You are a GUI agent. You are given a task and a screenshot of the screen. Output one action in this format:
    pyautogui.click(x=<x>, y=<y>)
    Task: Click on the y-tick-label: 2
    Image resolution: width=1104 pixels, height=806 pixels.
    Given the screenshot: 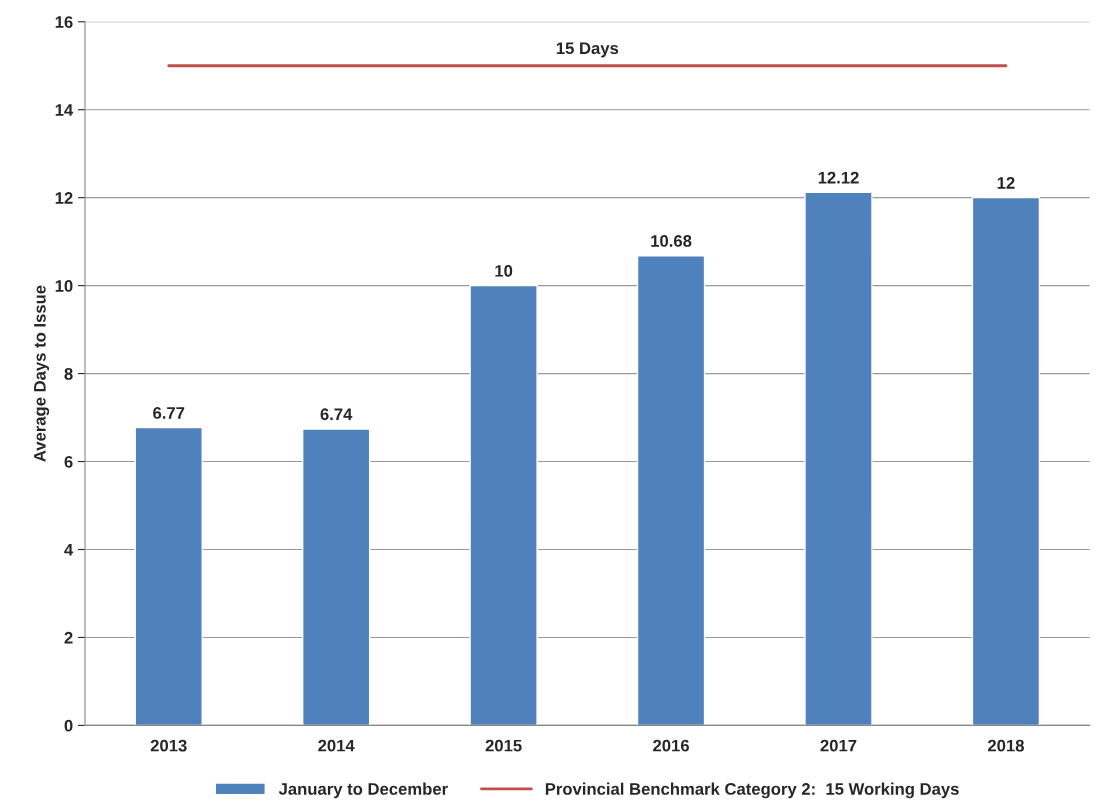 What is the action you would take?
    pyautogui.click(x=68, y=637)
    